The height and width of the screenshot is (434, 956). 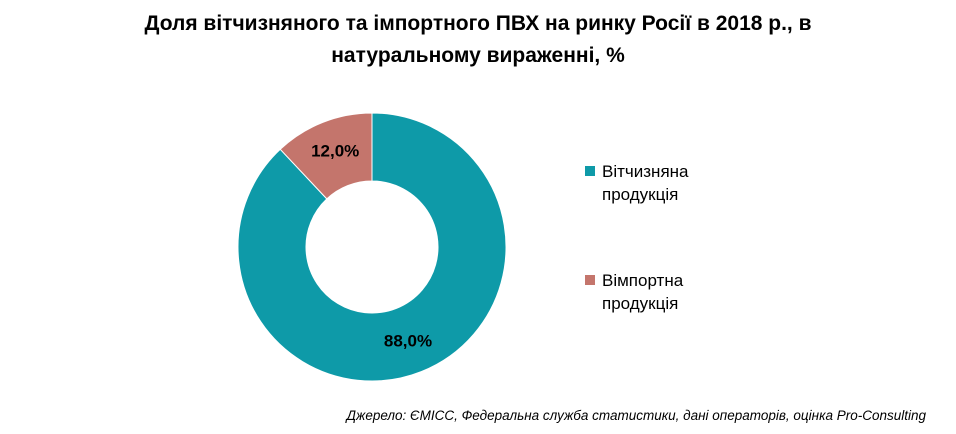 What do you see at coordinates (643, 292) in the screenshot?
I see `legend-label-import: Вімпортна продукція` at bounding box center [643, 292].